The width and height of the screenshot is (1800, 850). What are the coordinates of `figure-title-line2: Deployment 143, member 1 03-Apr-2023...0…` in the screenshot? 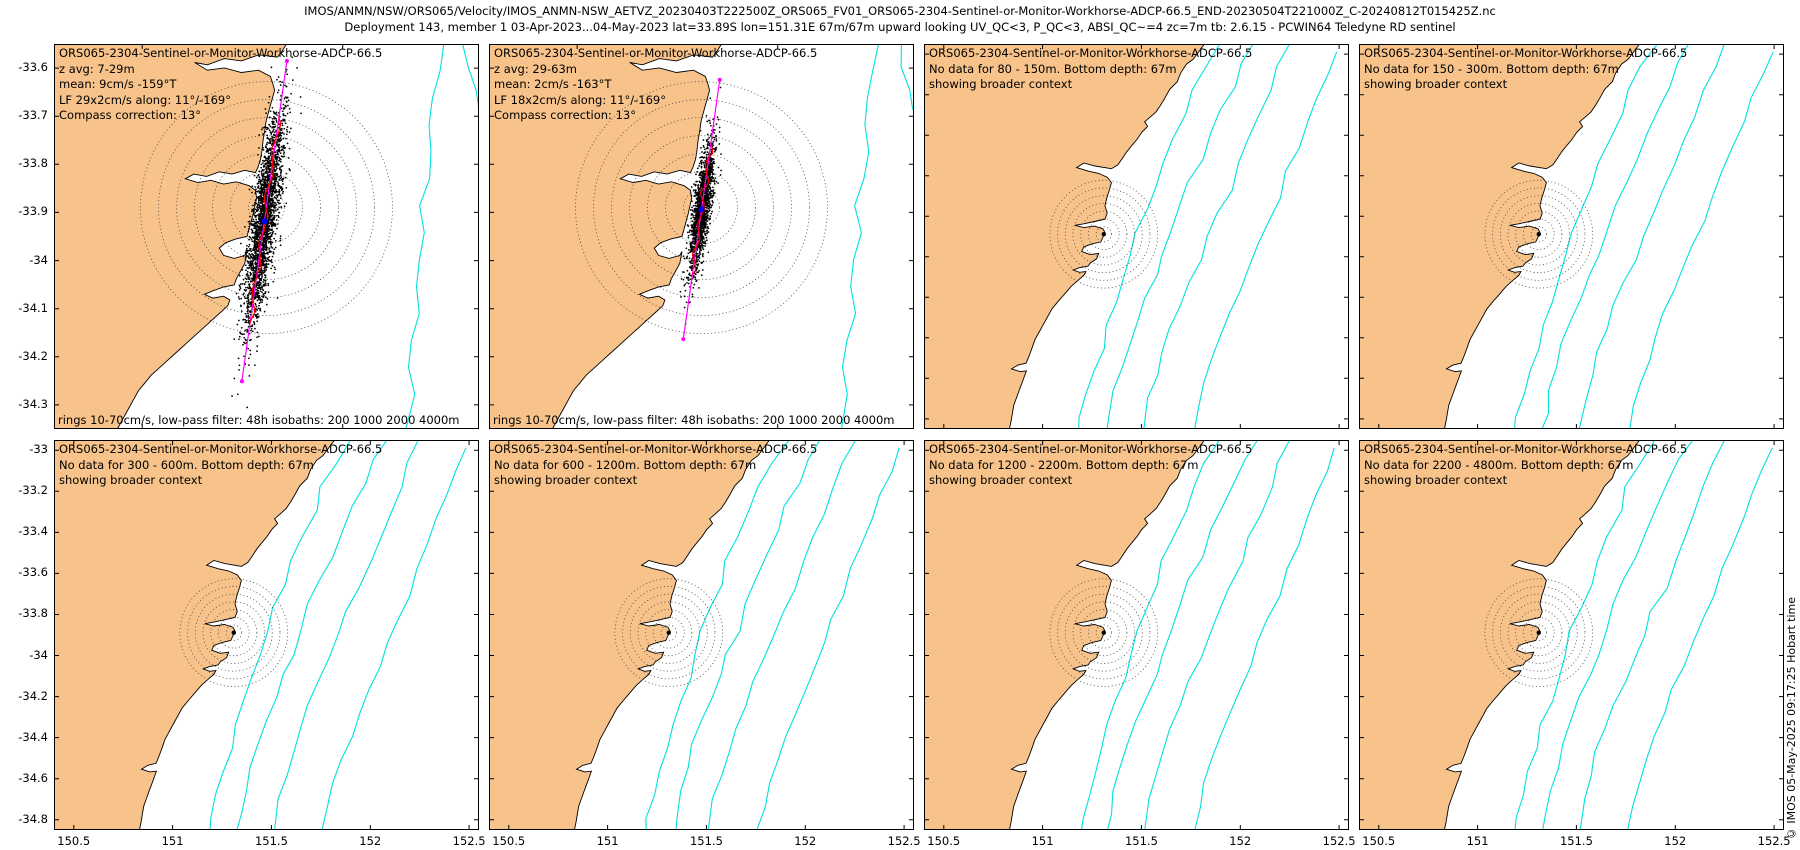 It's located at (900, 27).